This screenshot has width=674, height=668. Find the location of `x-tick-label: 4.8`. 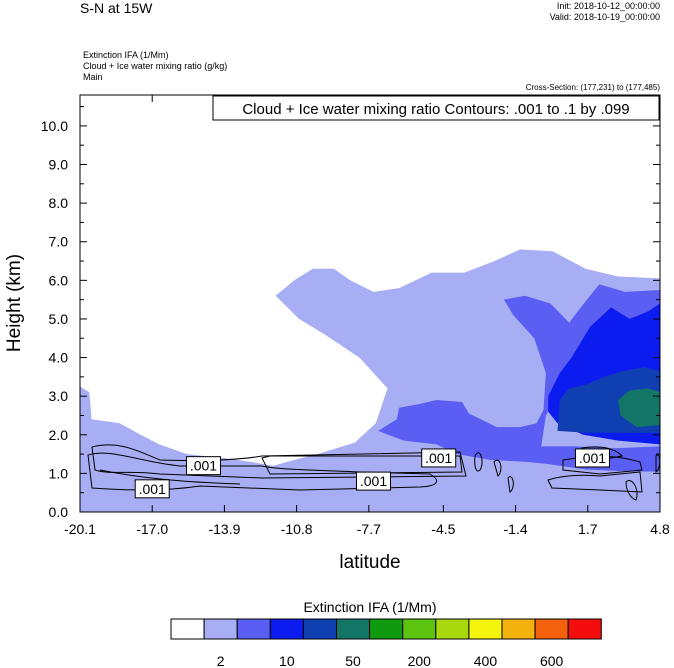

x-tick-label: 4.8 is located at coordinates (660, 529).